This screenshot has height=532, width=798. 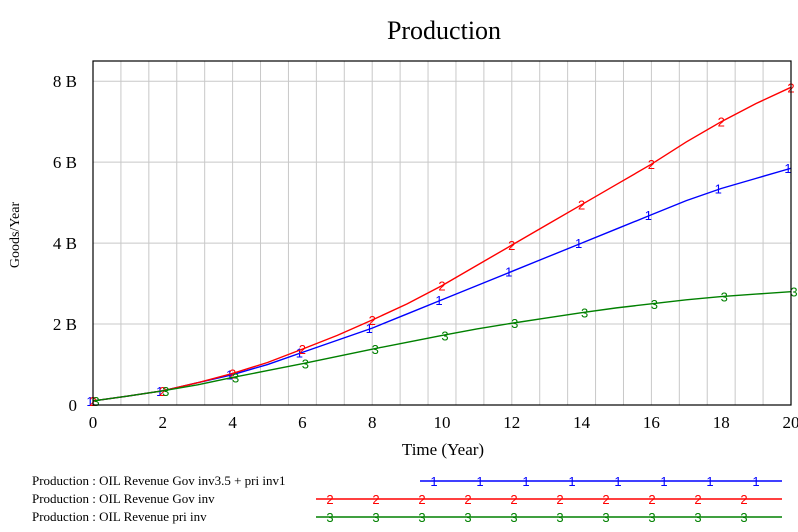 What do you see at coordinates (511, 422) in the screenshot?
I see `x-tick-label: 12` at bounding box center [511, 422].